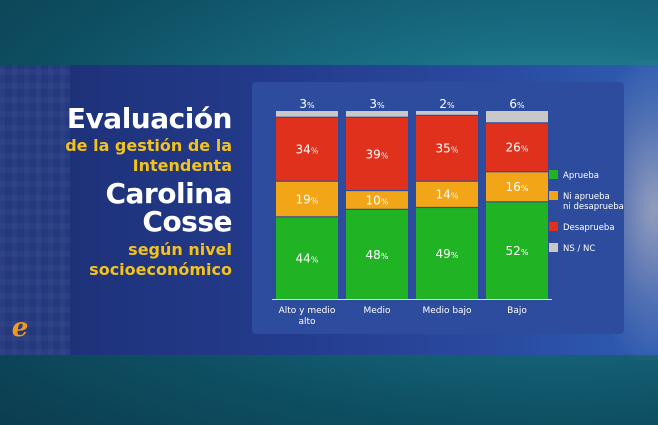  Describe the element at coordinates (307, 316) in the screenshot. I see `x-tick-label-1: Alto y medio alto` at that location.